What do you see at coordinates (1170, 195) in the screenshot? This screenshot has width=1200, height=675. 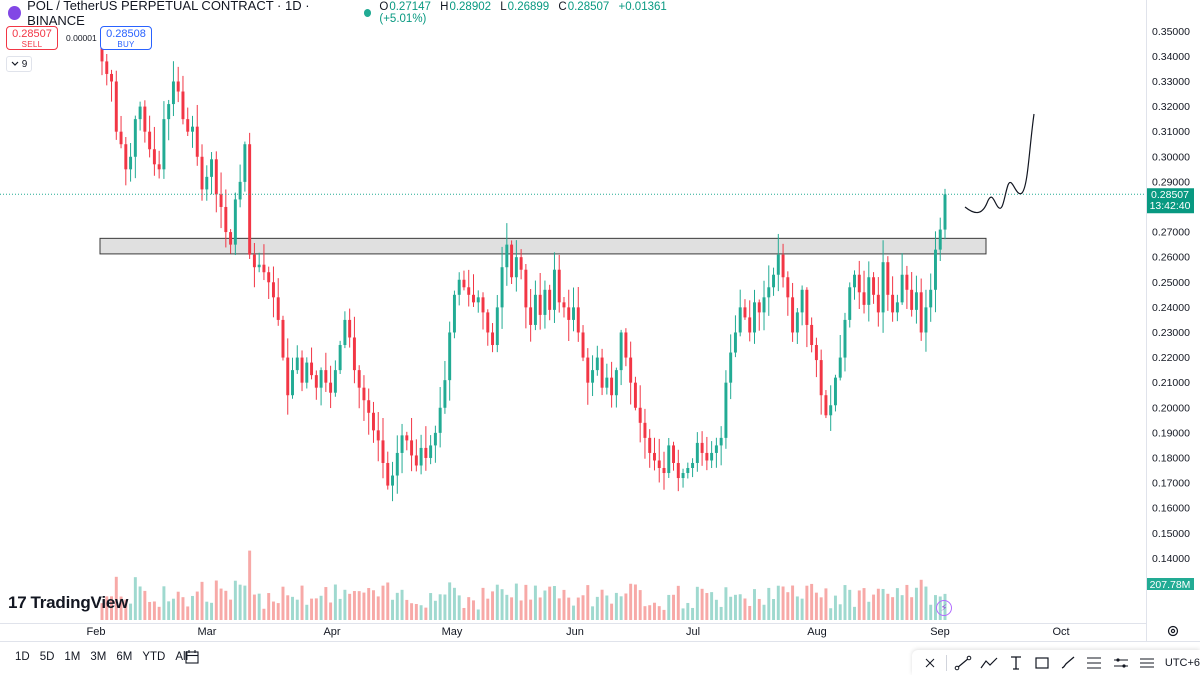 I see `current-price-label: 0.28507` at bounding box center [1170, 195].